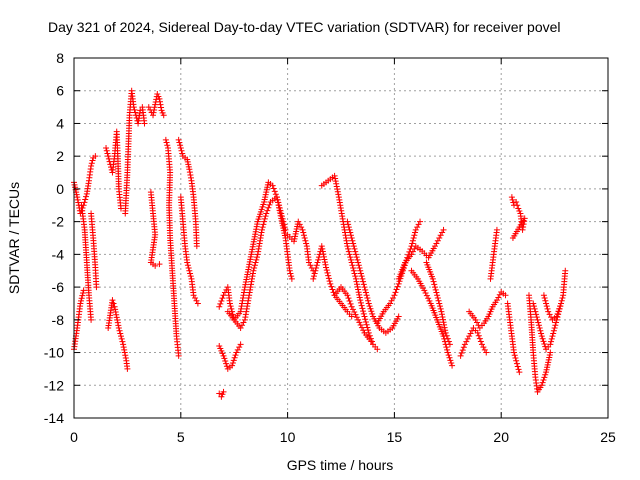 The width and height of the screenshot is (640, 480). Describe the element at coordinates (493, 254) in the screenshot. I see `series-arc-ab` at that location.